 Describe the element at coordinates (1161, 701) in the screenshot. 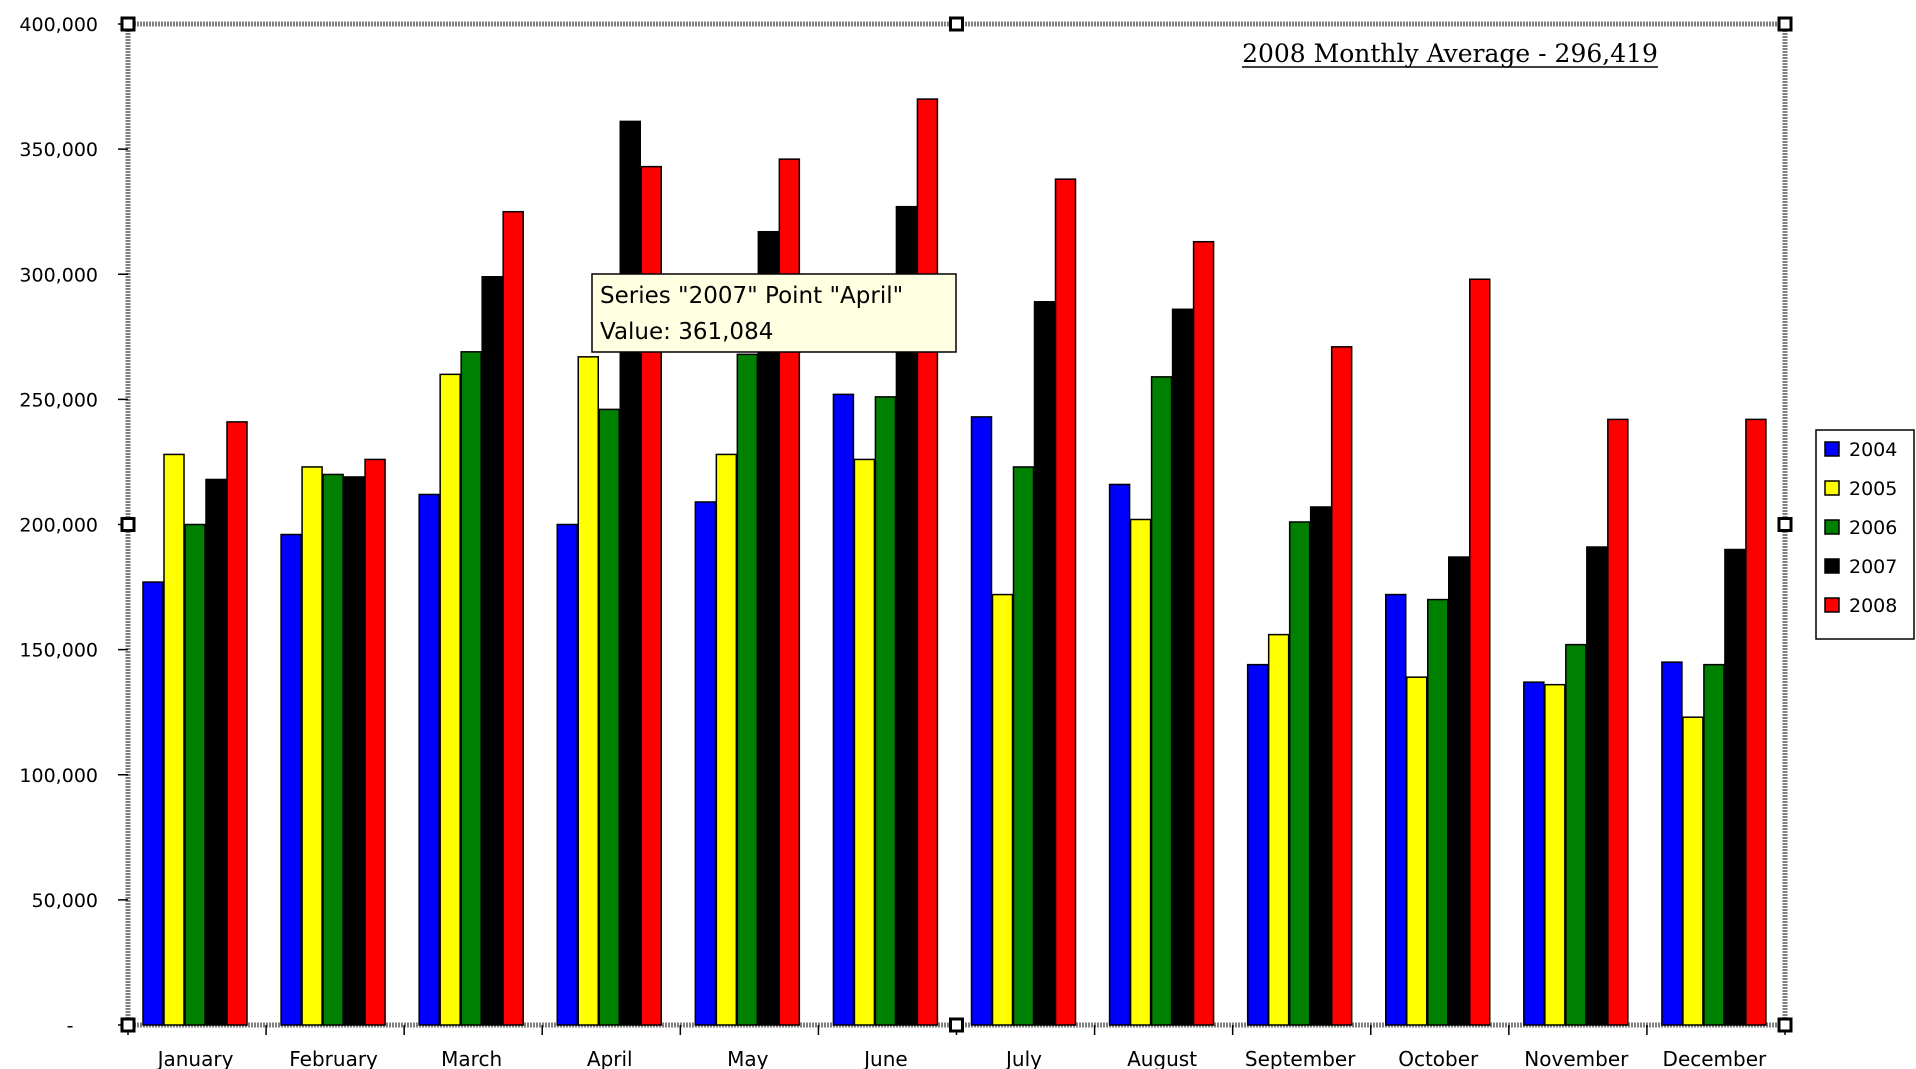

I see `bar-2006-august` at that location.